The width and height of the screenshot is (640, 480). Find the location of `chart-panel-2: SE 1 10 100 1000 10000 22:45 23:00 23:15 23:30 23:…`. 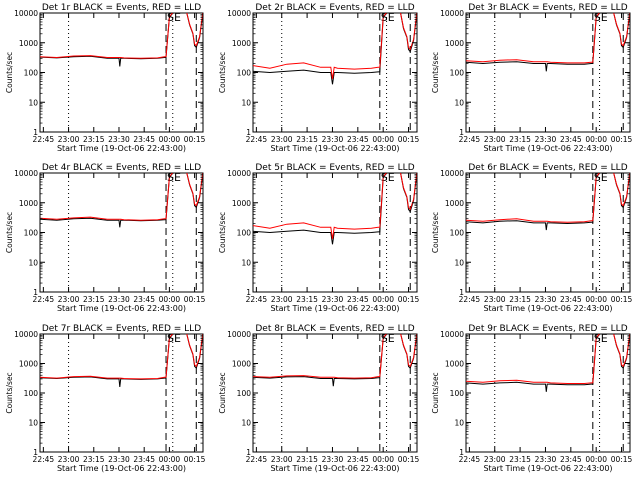

chart-panel-2: SE 1 10 100 1000 10000 22:45 23:00 23:15 23:30 23:… is located at coordinates (319, 78).